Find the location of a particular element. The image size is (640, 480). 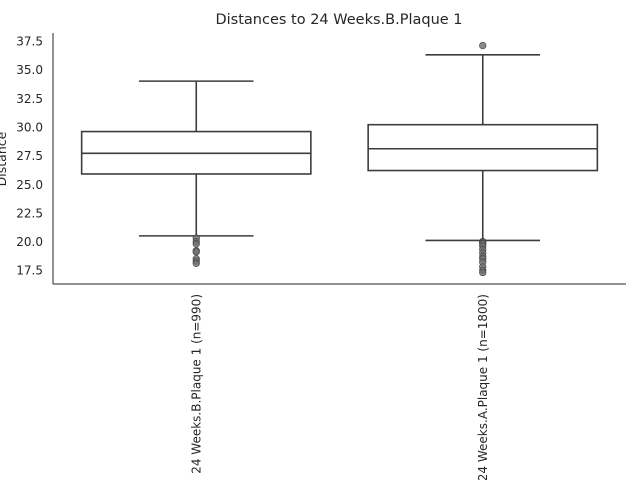

x-tick-label: 24 Weeks.B.Plaque 1 (n=990) is located at coordinates (196, 384).